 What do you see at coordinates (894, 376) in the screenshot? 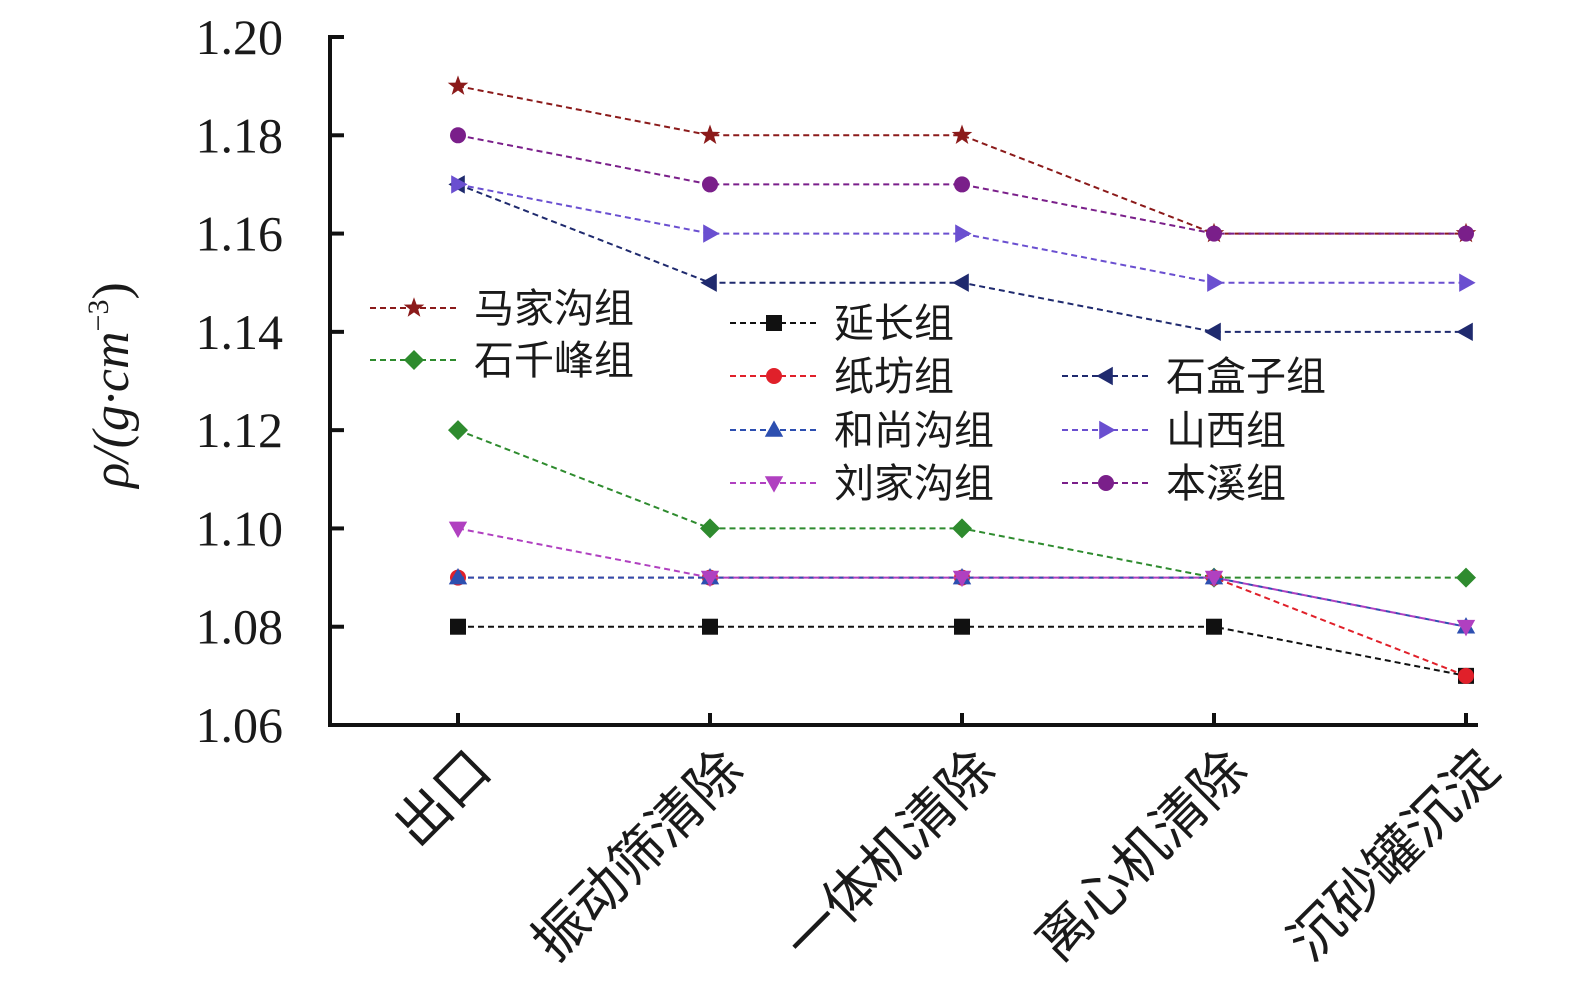
I see `legend-label: 纸坊组` at bounding box center [894, 376].